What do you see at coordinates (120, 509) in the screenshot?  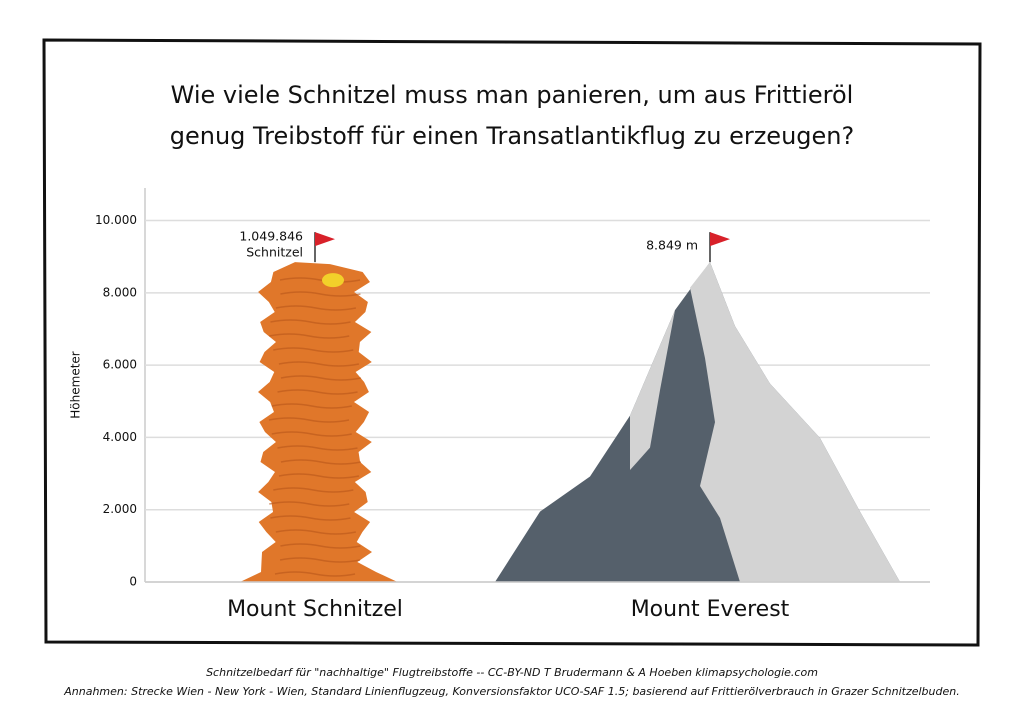 I see `y-tick-label: 2.000` at bounding box center [120, 509].